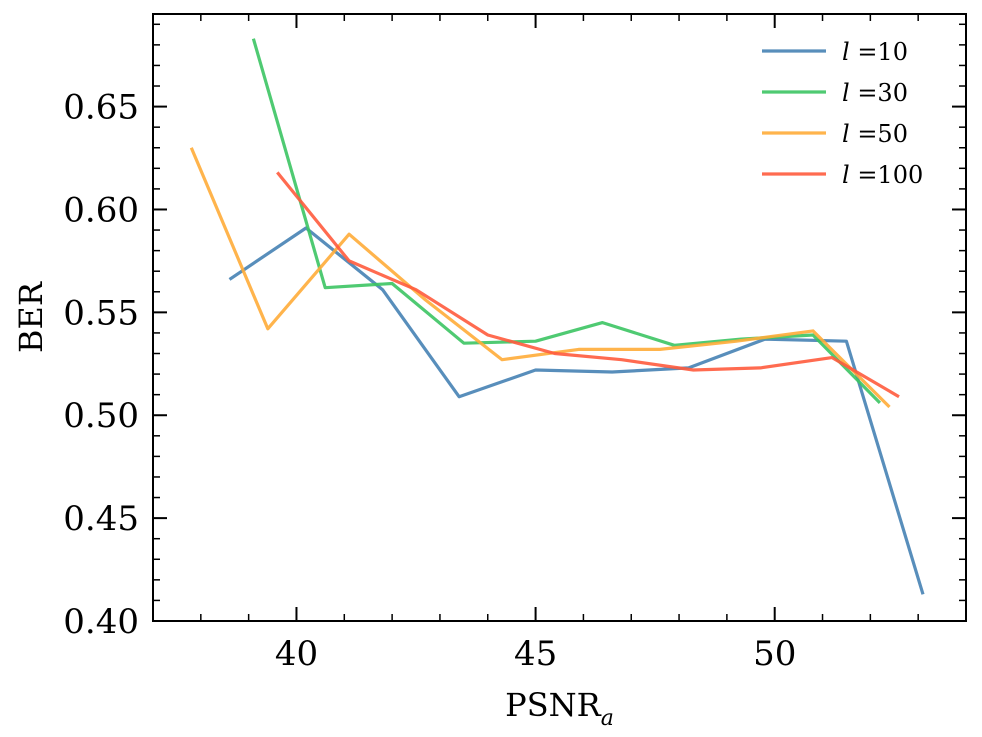  Describe the element at coordinates (887, 175) in the screenshot. I see `legend-label-value: =100` at that location.